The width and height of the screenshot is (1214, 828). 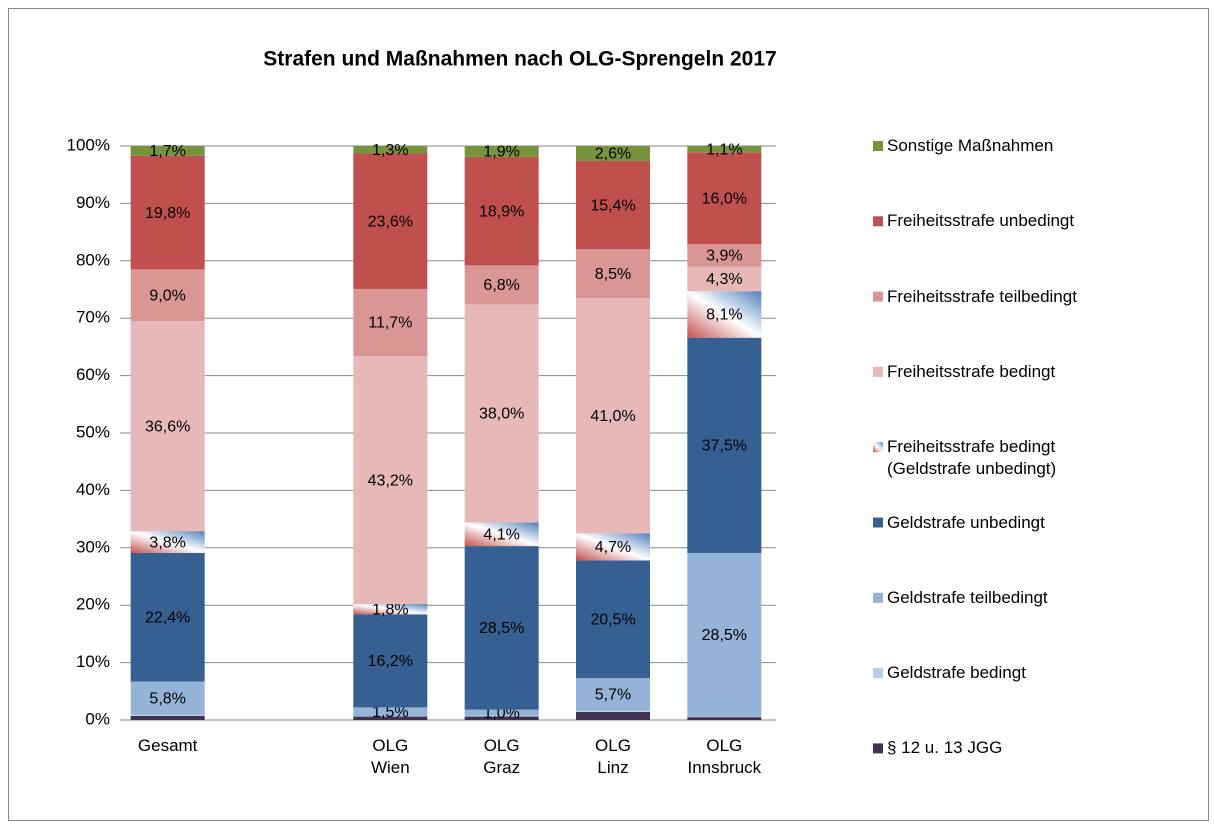 What do you see at coordinates (88, 144) in the screenshot?
I see `y-tick-label: 100%` at bounding box center [88, 144].